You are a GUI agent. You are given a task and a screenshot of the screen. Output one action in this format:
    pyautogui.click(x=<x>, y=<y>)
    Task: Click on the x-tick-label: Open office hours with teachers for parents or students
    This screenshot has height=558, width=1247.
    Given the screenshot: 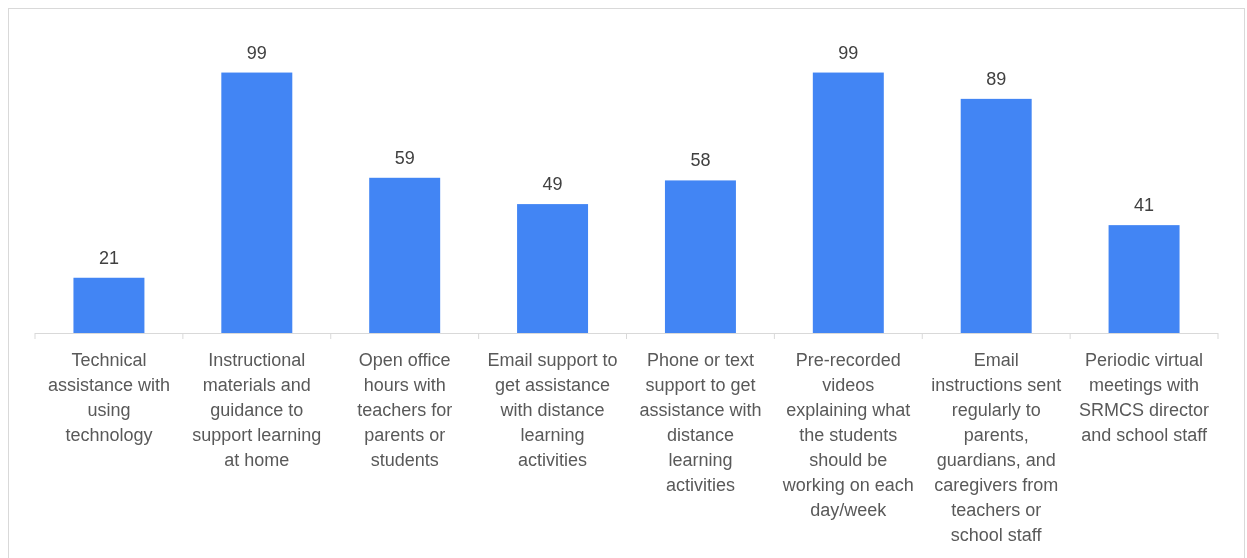 What is the action you would take?
    pyautogui.click(x=405, y=410)
    